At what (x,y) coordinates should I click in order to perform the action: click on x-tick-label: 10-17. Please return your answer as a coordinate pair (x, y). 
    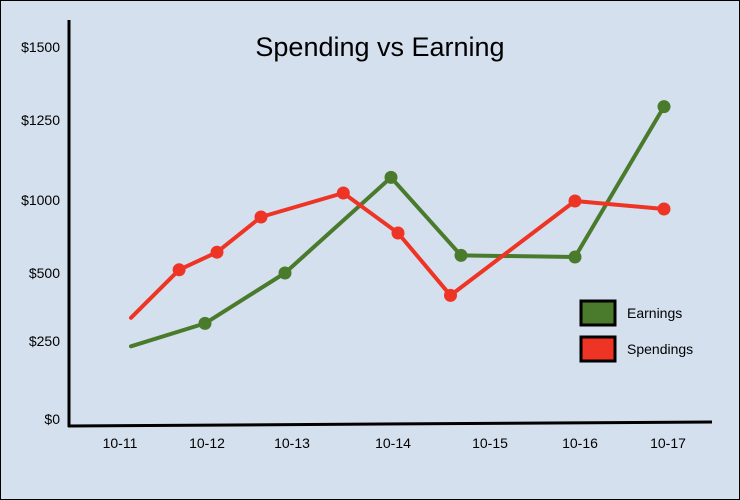
    Looking at the image, I should click on (668, 443).